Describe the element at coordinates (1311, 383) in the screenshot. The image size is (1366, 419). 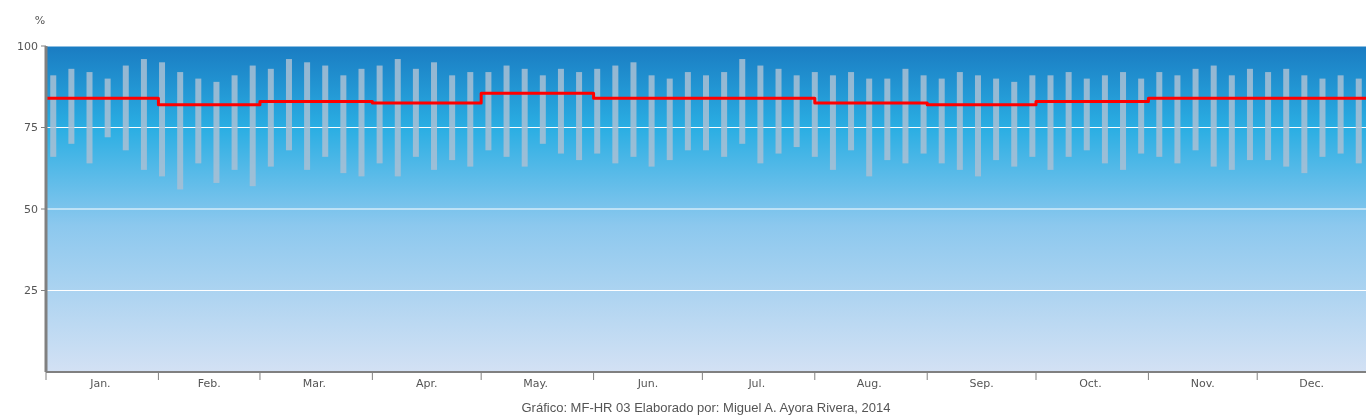
I see `x-tick-label: Dec.` at that location.